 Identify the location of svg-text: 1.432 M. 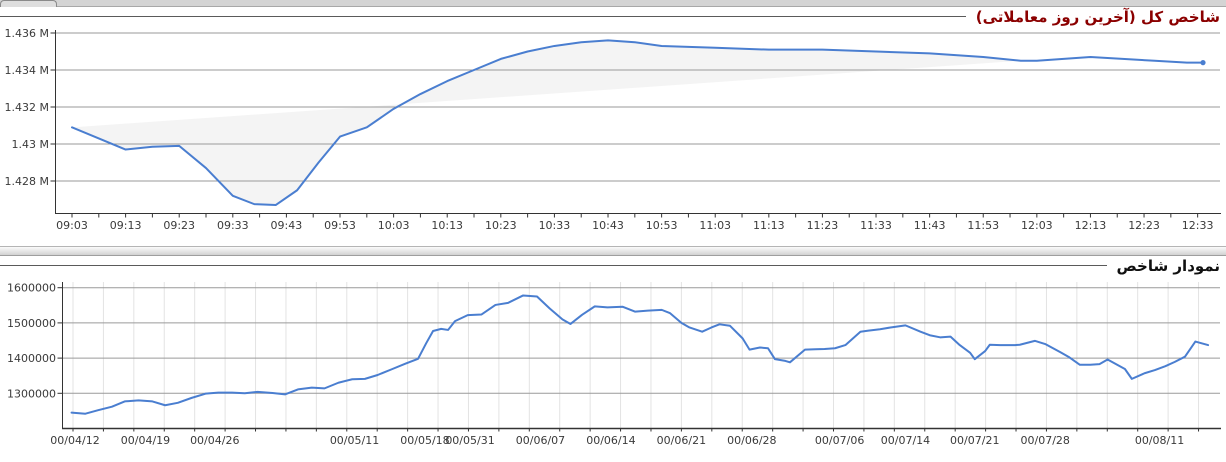
(27, 107).